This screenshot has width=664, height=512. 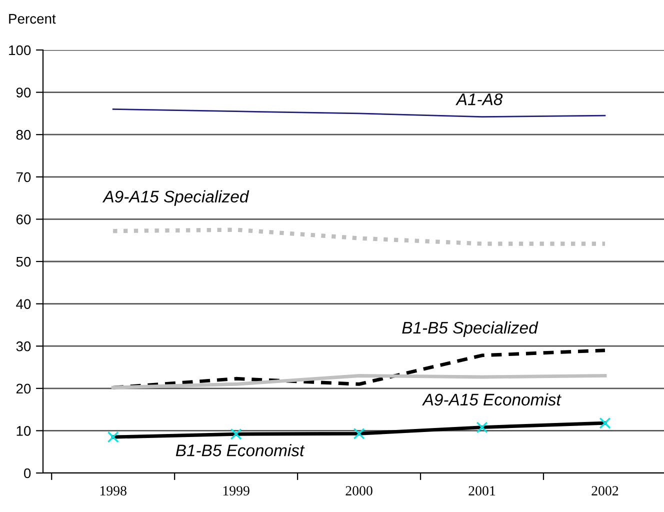 What do you see at coordinates (23, 389) in the screenshot?
I see `y-tick-label: 20` at bounding box center [23, 389].